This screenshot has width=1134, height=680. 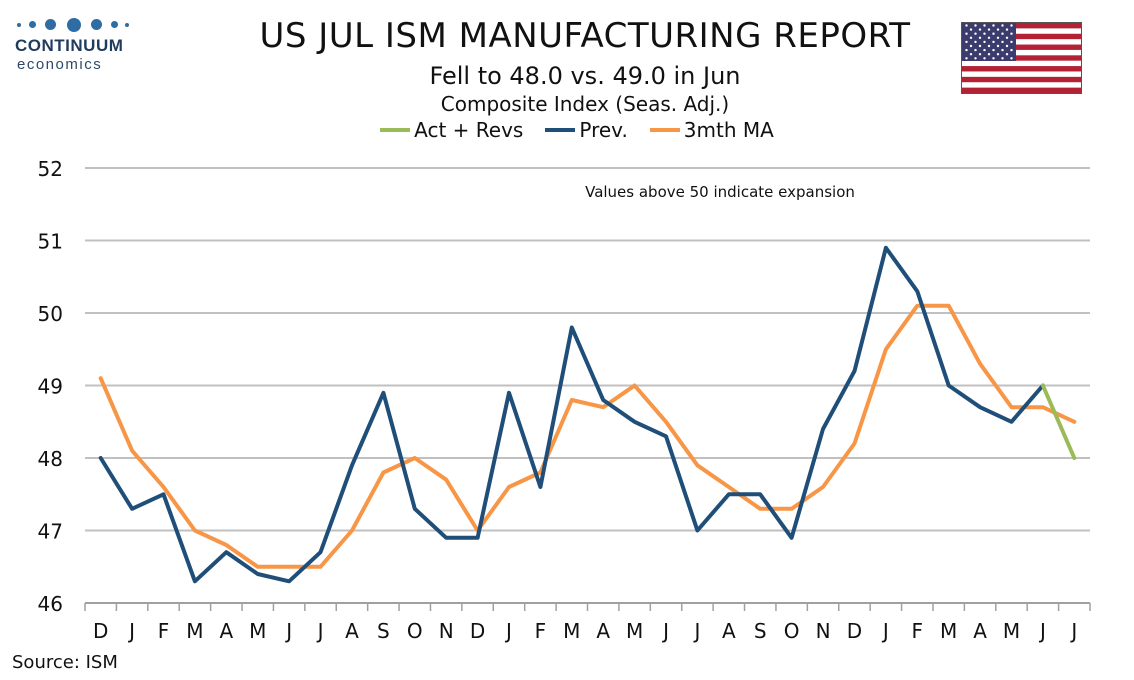 What do you see at coordinates (50, 459) in the screenshot?
I see `y-tick-label: 48` at bounding box center [50, 459].